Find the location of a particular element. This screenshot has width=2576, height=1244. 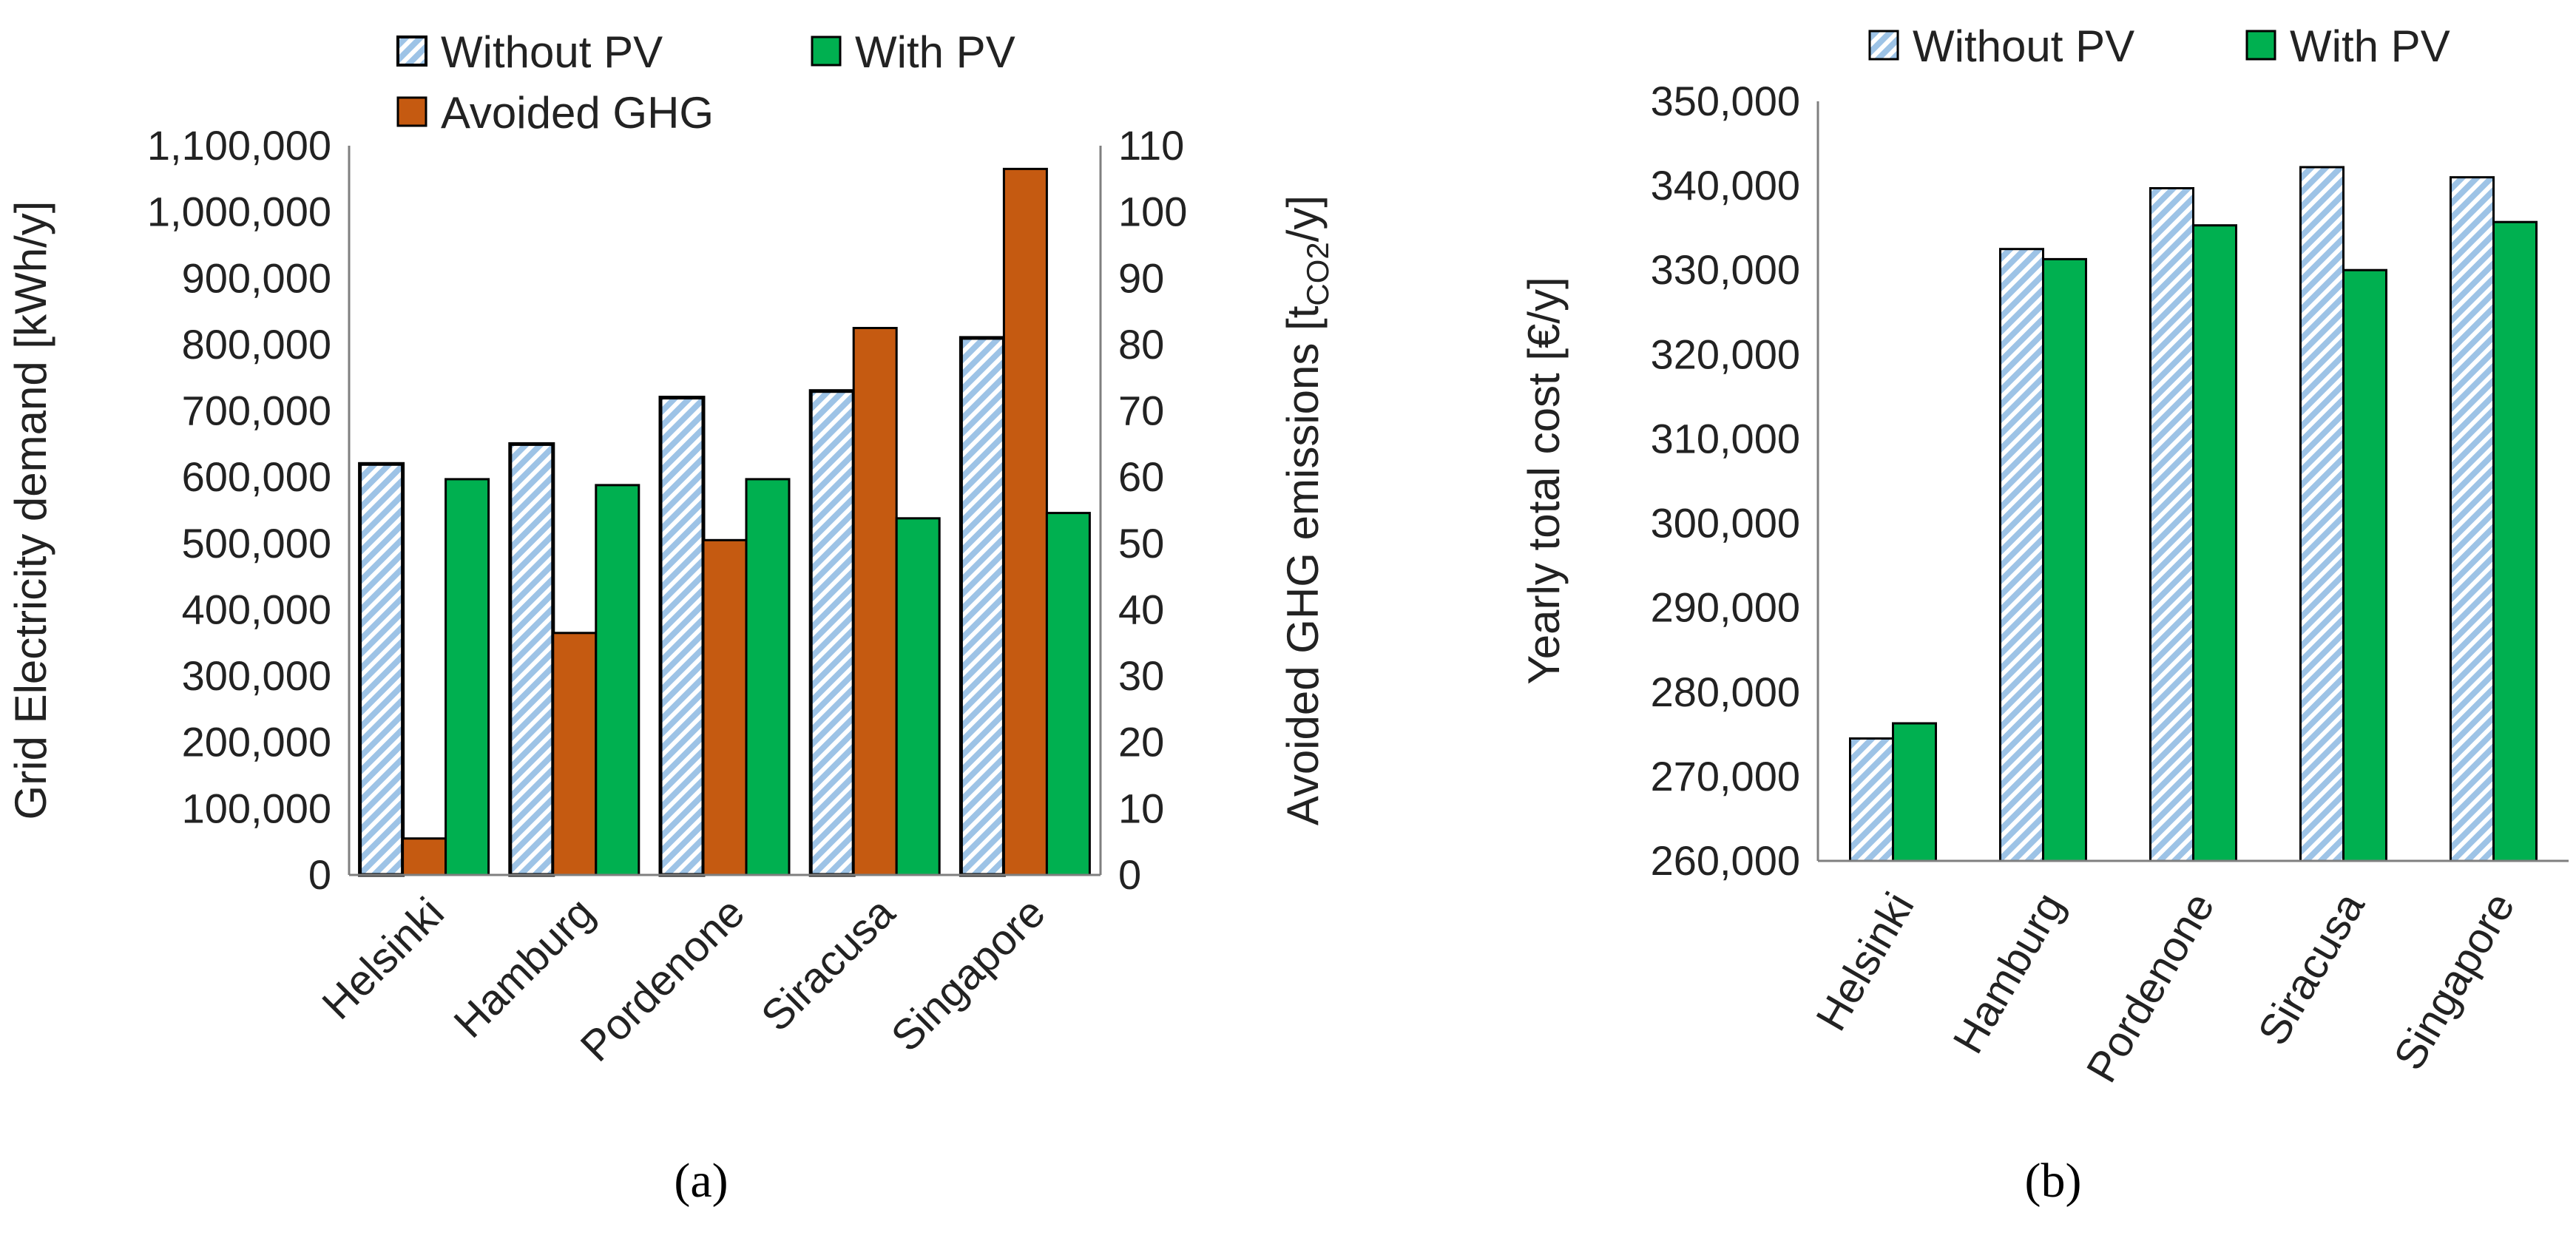

legend-swatch-avoided-ghg is located at coordinates (411, 111).